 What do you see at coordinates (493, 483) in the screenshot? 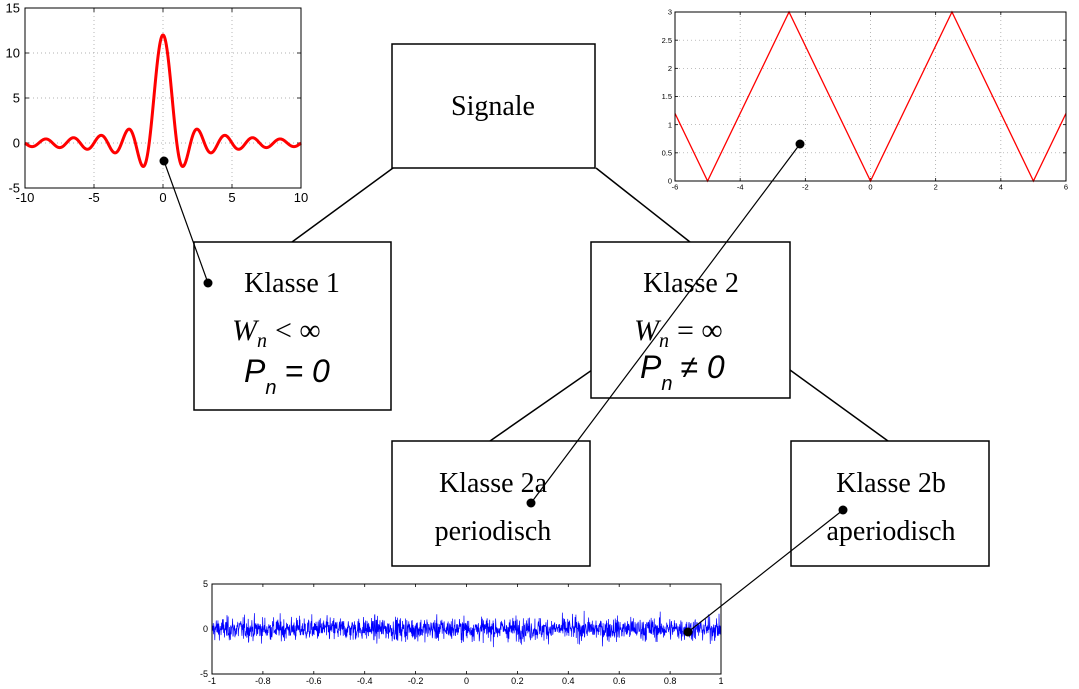
I see `class2a-label: Klasse 2a` at bounding box center [493, 483].